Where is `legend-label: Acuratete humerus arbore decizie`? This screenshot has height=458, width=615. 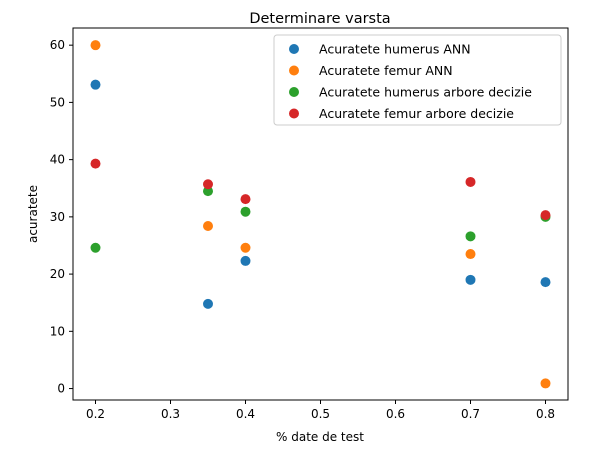
legend-label: Acuratete humerus arbore decizie is located at coordinates (425, 92).